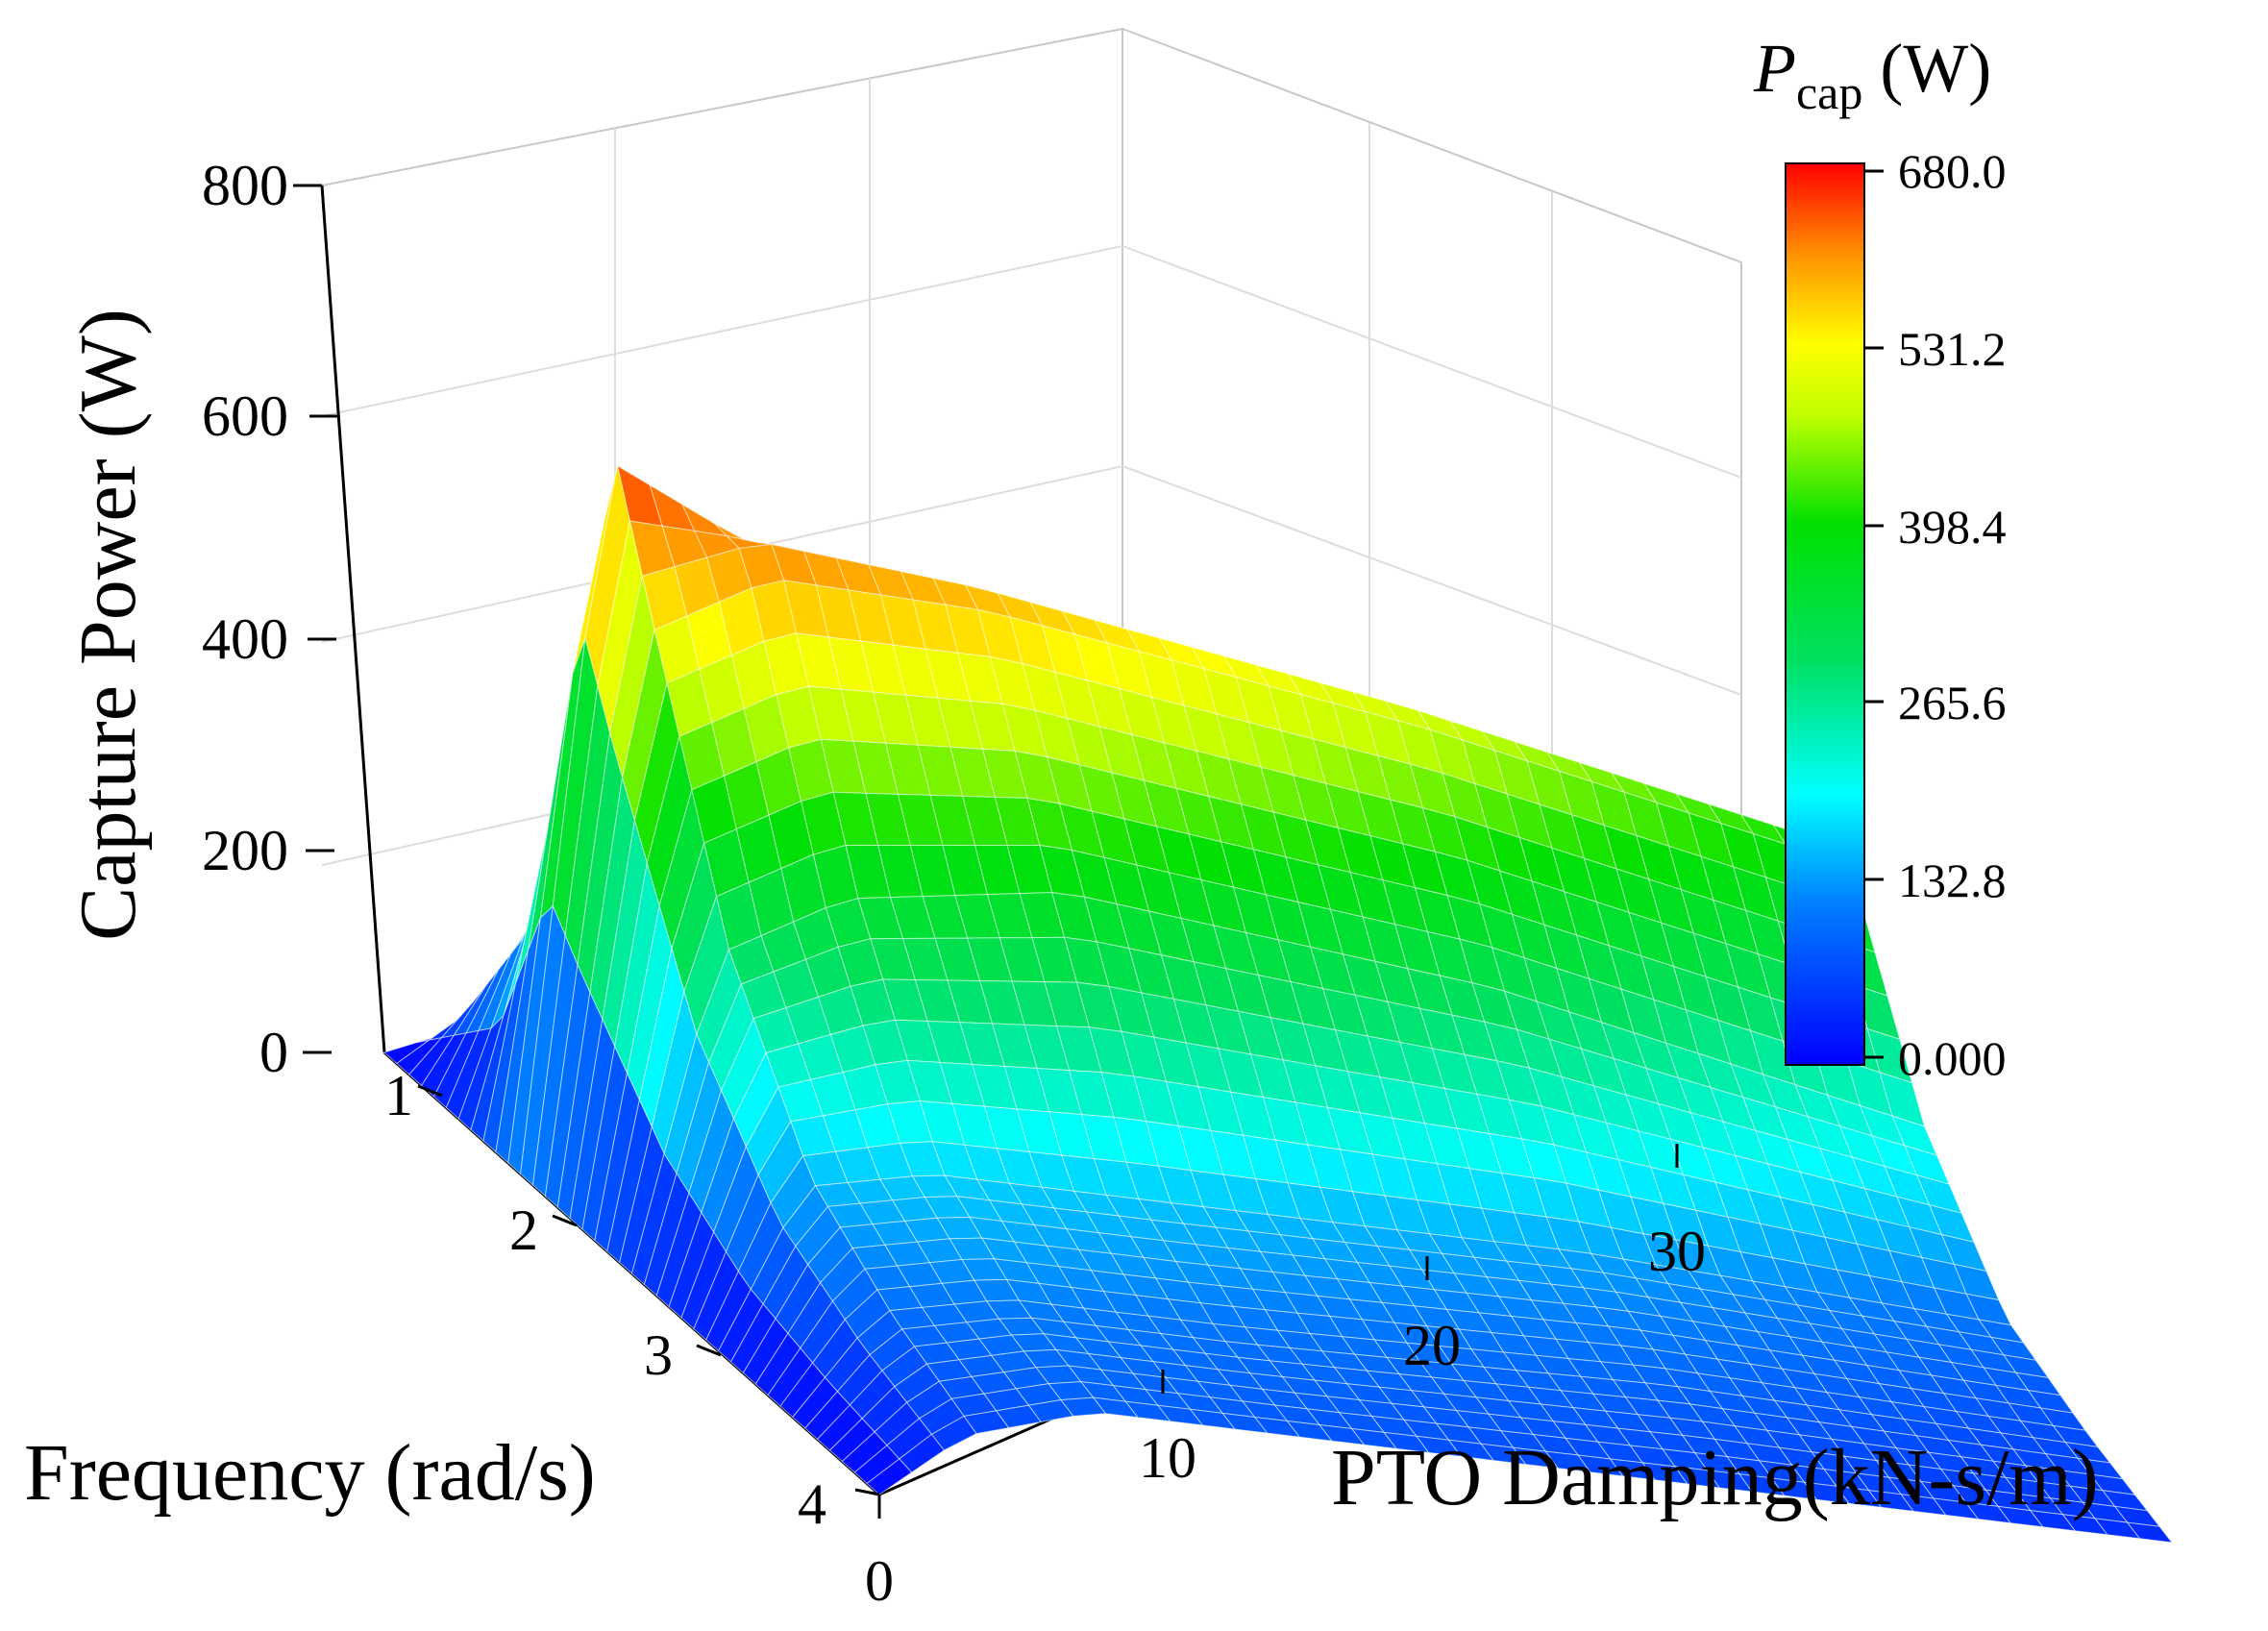 The width and height of the screenshot is (2268, 1631). Describe the element at coordinates (1829, 92) in the screenshot. I see `colorbar-title-subscript: cap` at that location.